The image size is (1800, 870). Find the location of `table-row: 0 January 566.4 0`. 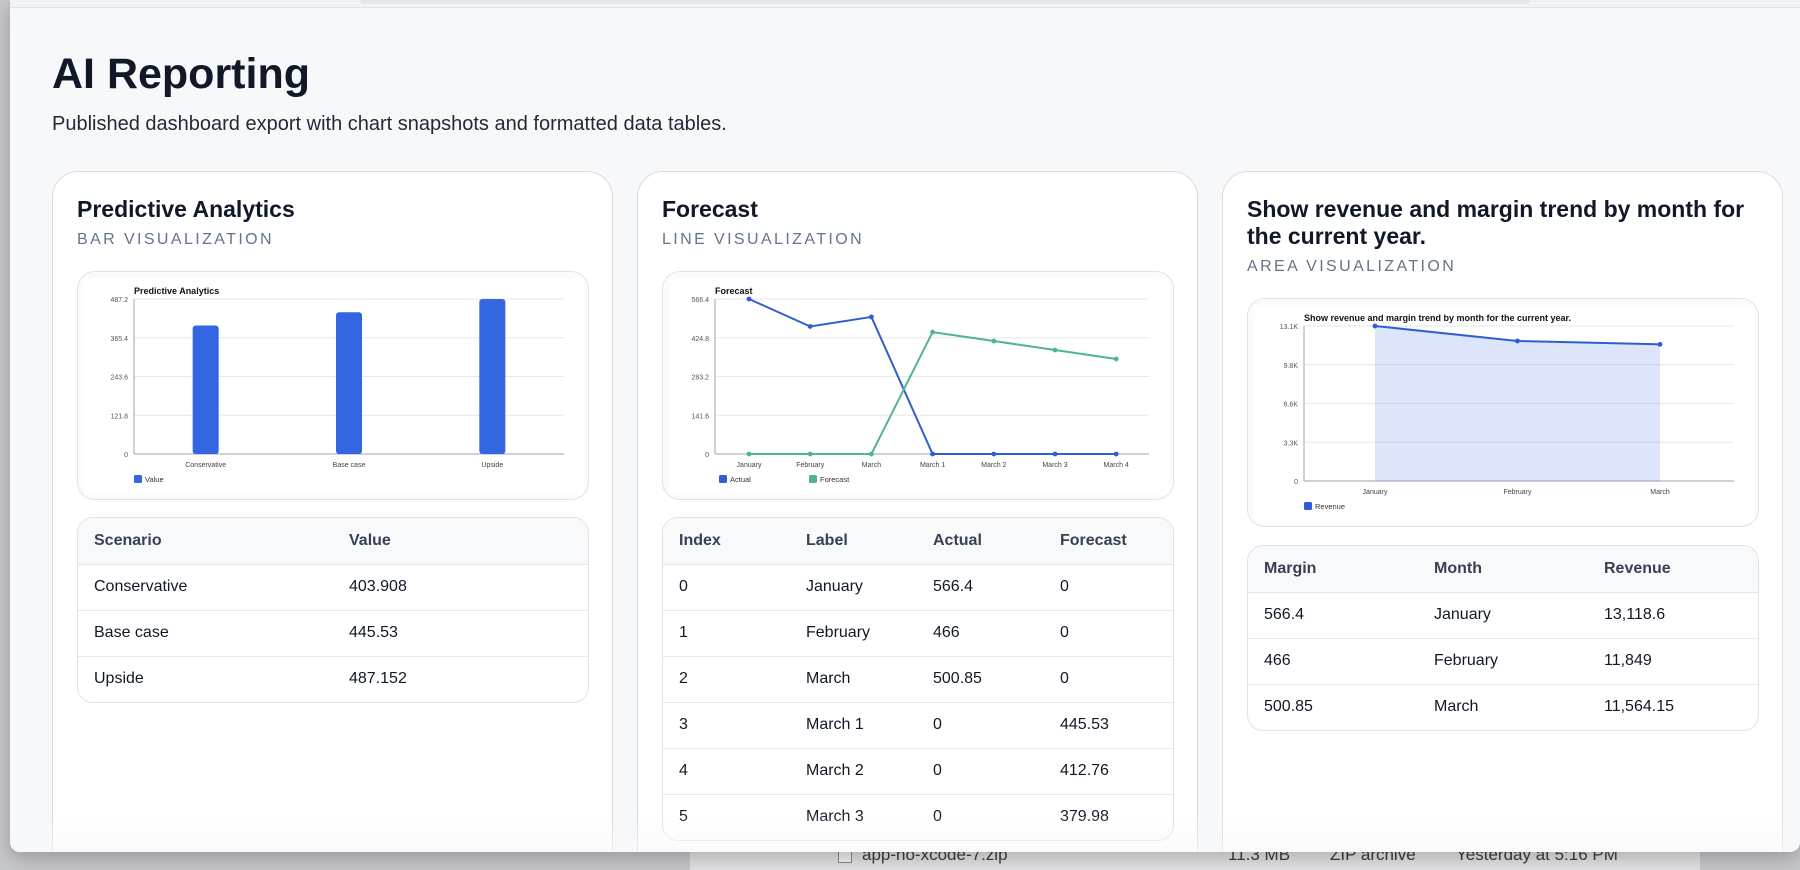

table-row: 0 January 566.4 0 is located at coordinates (918, 587).